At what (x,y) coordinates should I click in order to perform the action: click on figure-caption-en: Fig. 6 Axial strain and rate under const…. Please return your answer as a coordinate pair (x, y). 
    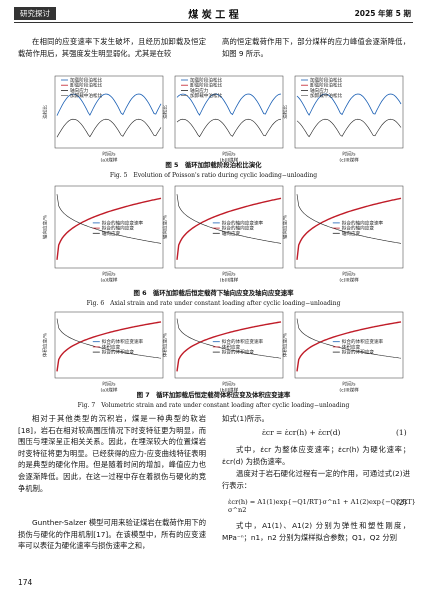
    Looking at the image, I should click on (213, 303).